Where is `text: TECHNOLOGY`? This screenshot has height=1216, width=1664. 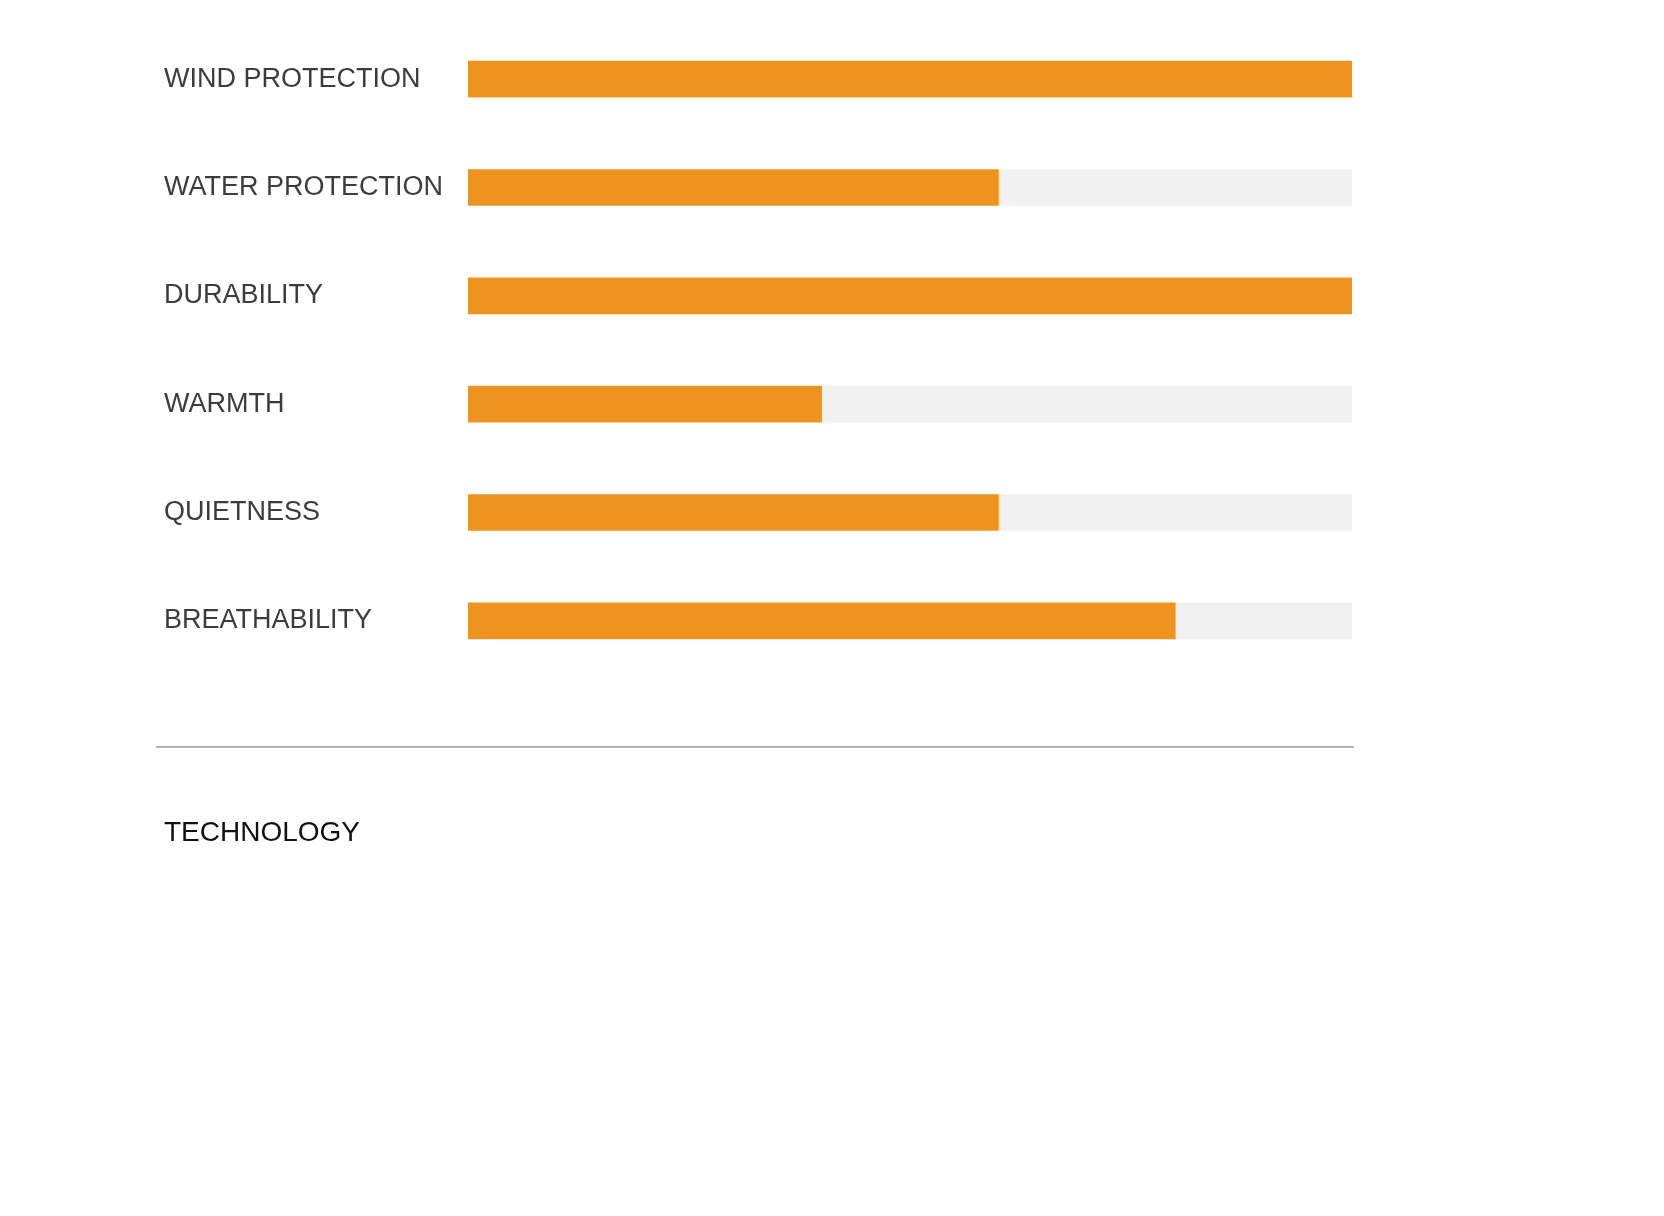 text: TECHNOLOGY is located at coordinates (262, 832).